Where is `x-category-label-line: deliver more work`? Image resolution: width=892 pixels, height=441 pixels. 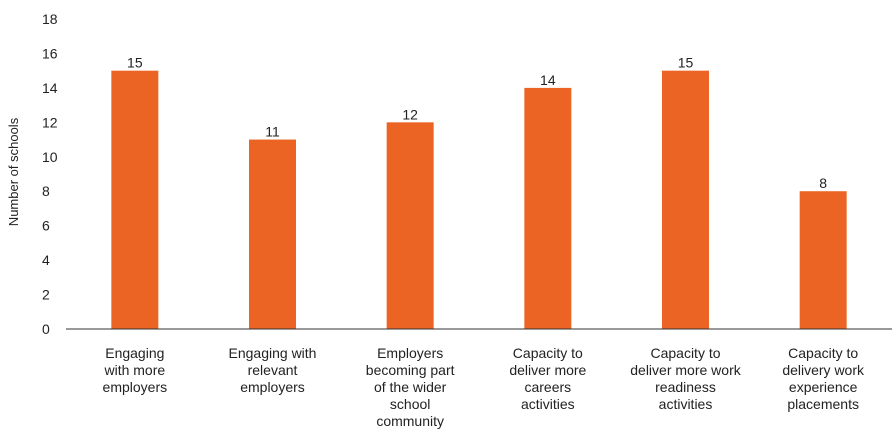 x-category-label-line: deliver more work is located at coordinates (685, 370).